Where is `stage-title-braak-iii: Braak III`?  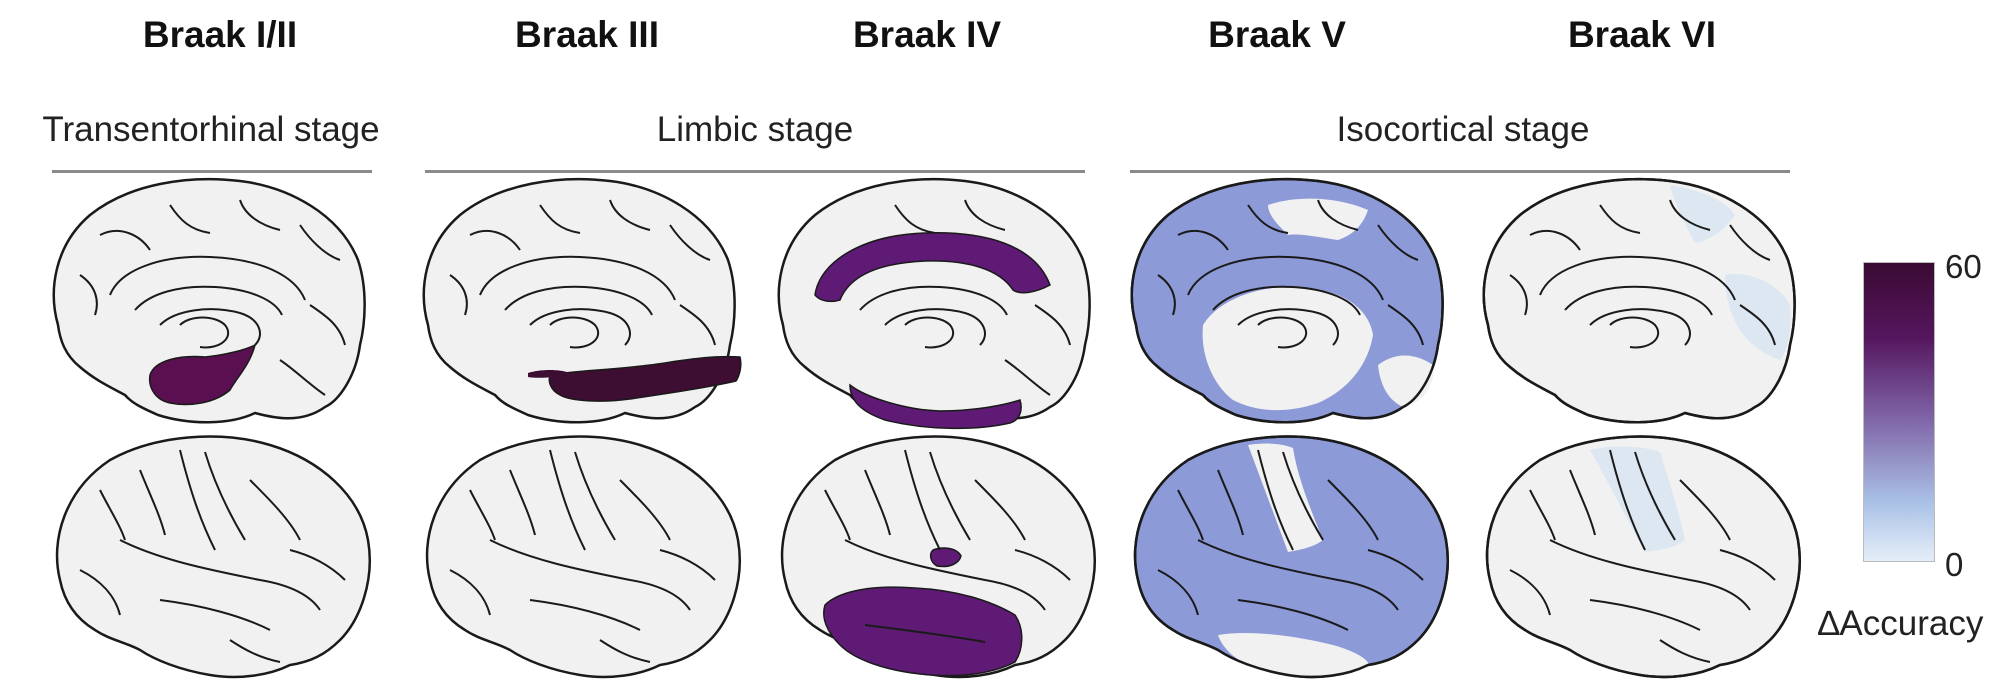
stage-title-braak-iii: Braak III is located at coordinates (587, 34).